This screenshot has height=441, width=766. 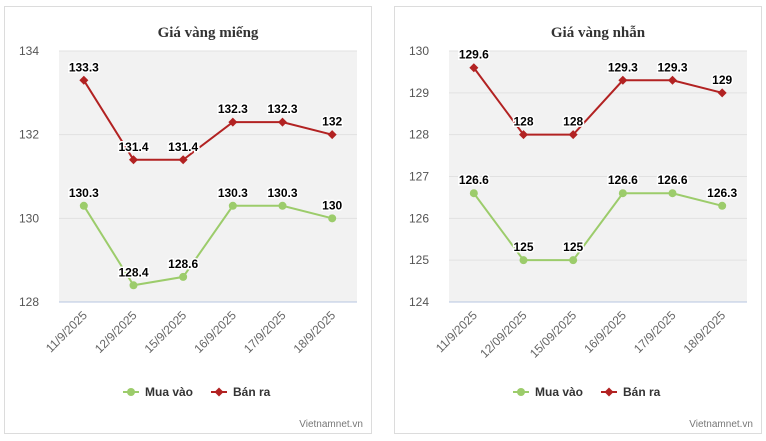 What do you see at coordinates (419, 177) in the screenshot?
I see `y-tick-label: 127` at bounding box center [419, 177].